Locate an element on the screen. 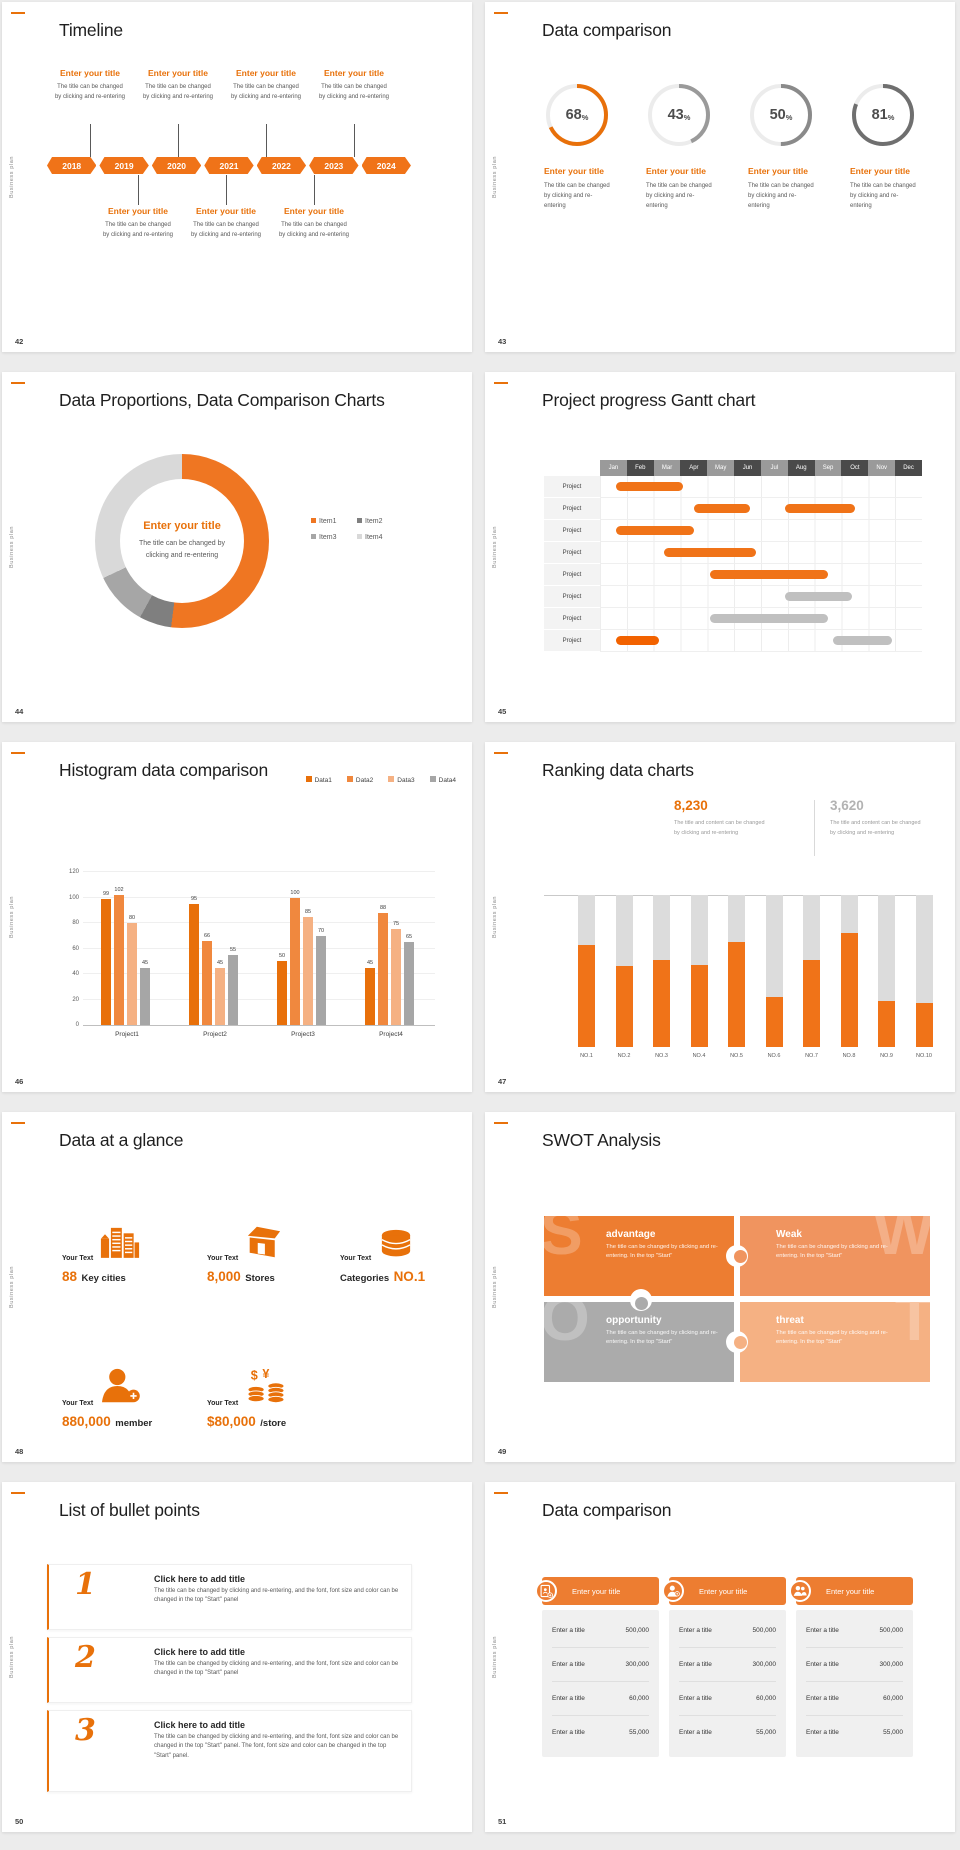  progress-ring: 68% is located at coordinates (577, 115).